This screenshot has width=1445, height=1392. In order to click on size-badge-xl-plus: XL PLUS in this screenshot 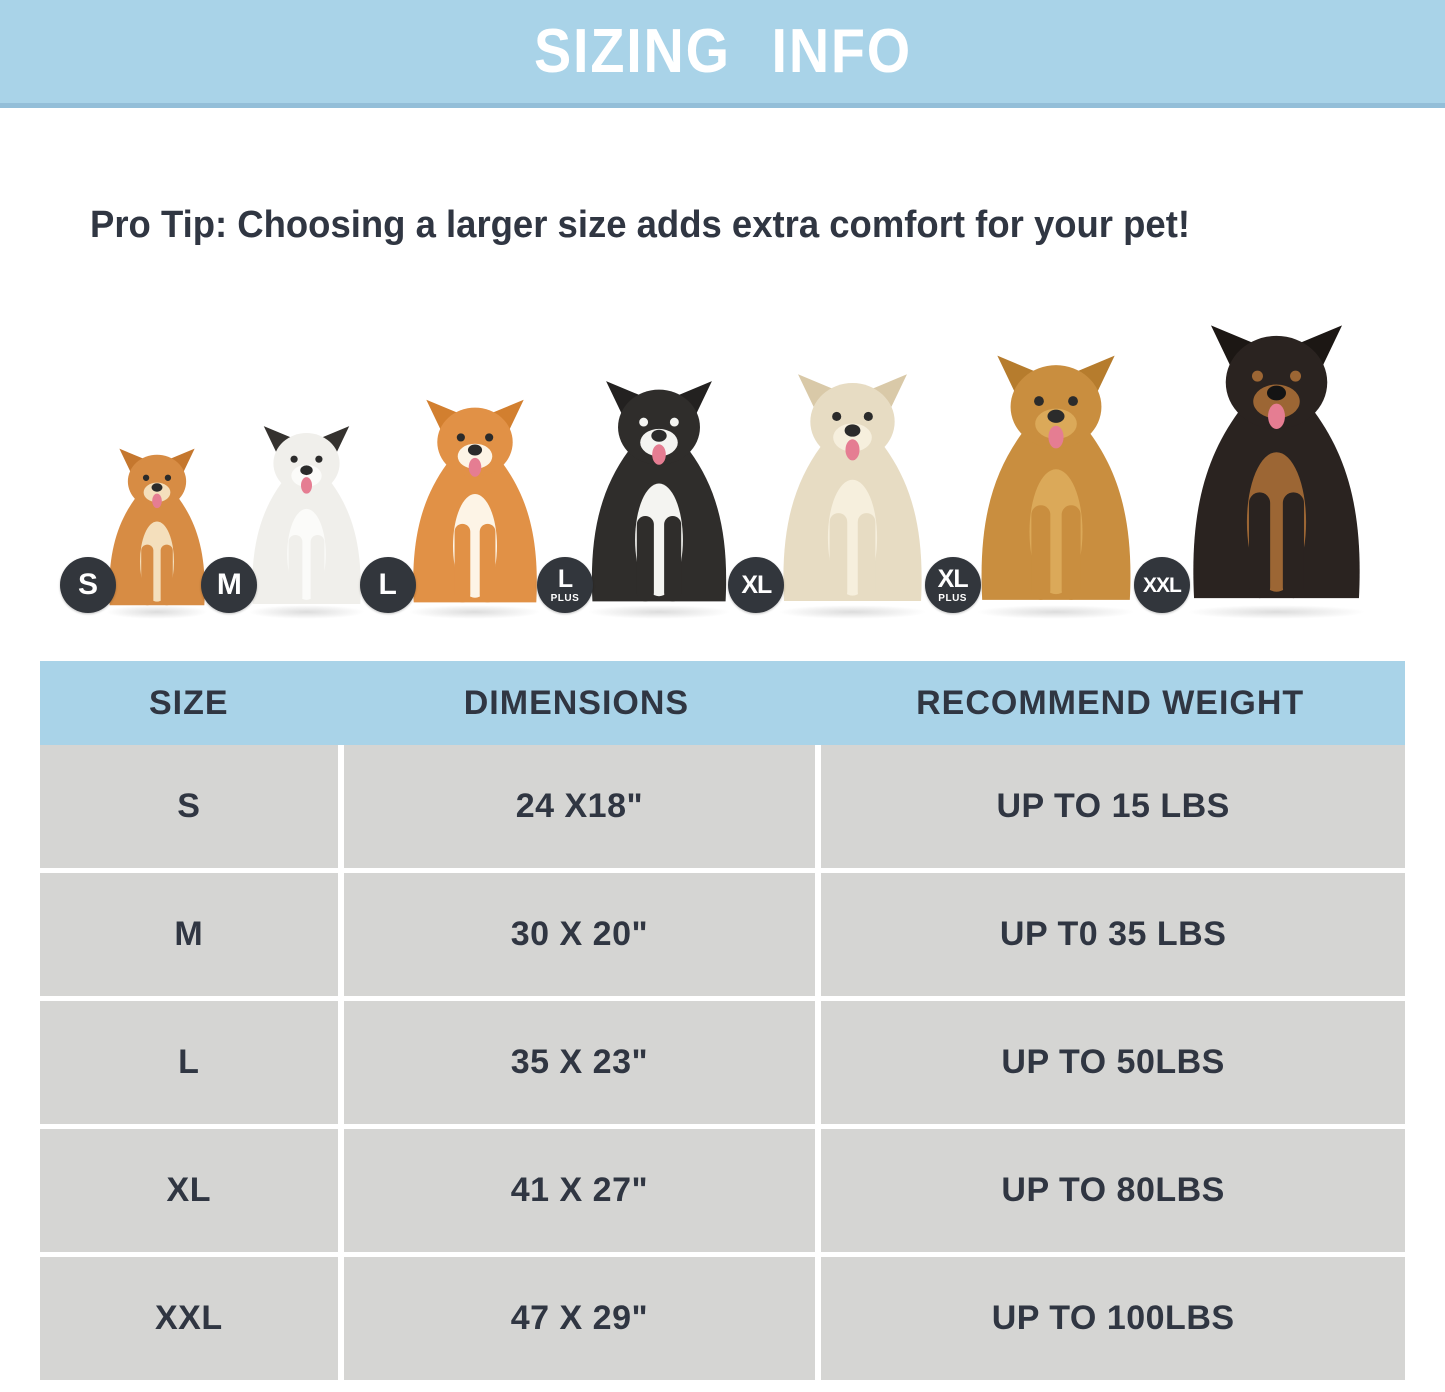, I will do `click(952, 585)`.